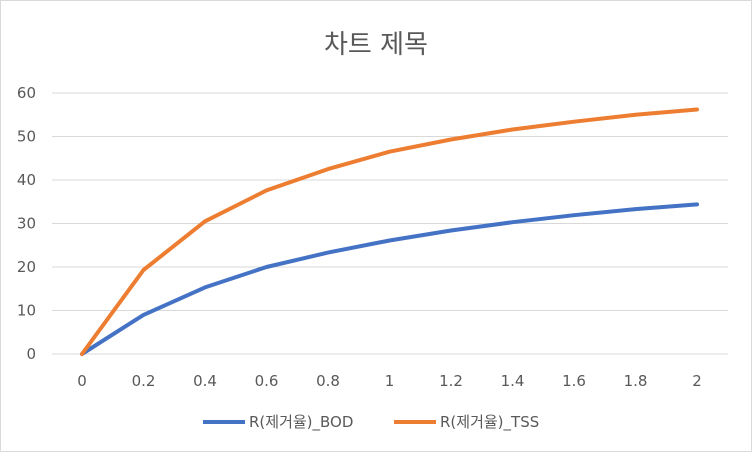 The width and height of the screenshot is (752, 452). What do you see at coordinates (328, 381) in the screenshot?
I see `x-tick-label: 0.8` at bounding box center [328, 381].